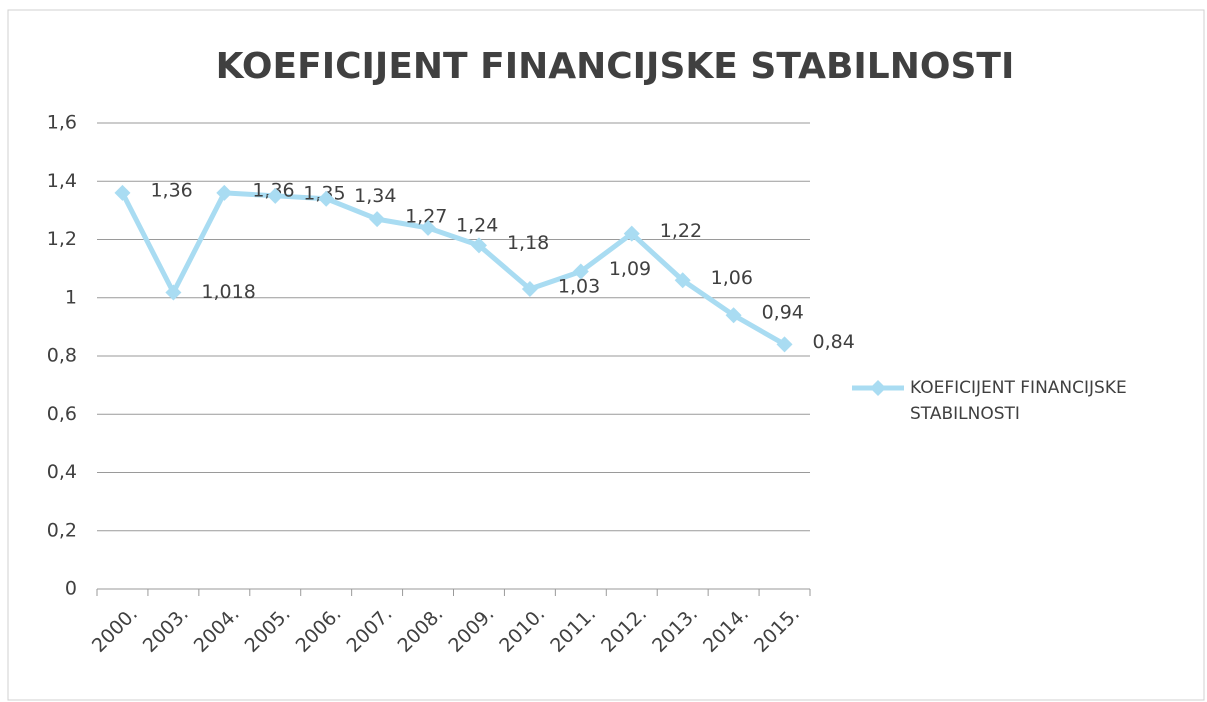 The image size is (1207, 702). I want to click on data-label: 1,36, so click(171, 190).